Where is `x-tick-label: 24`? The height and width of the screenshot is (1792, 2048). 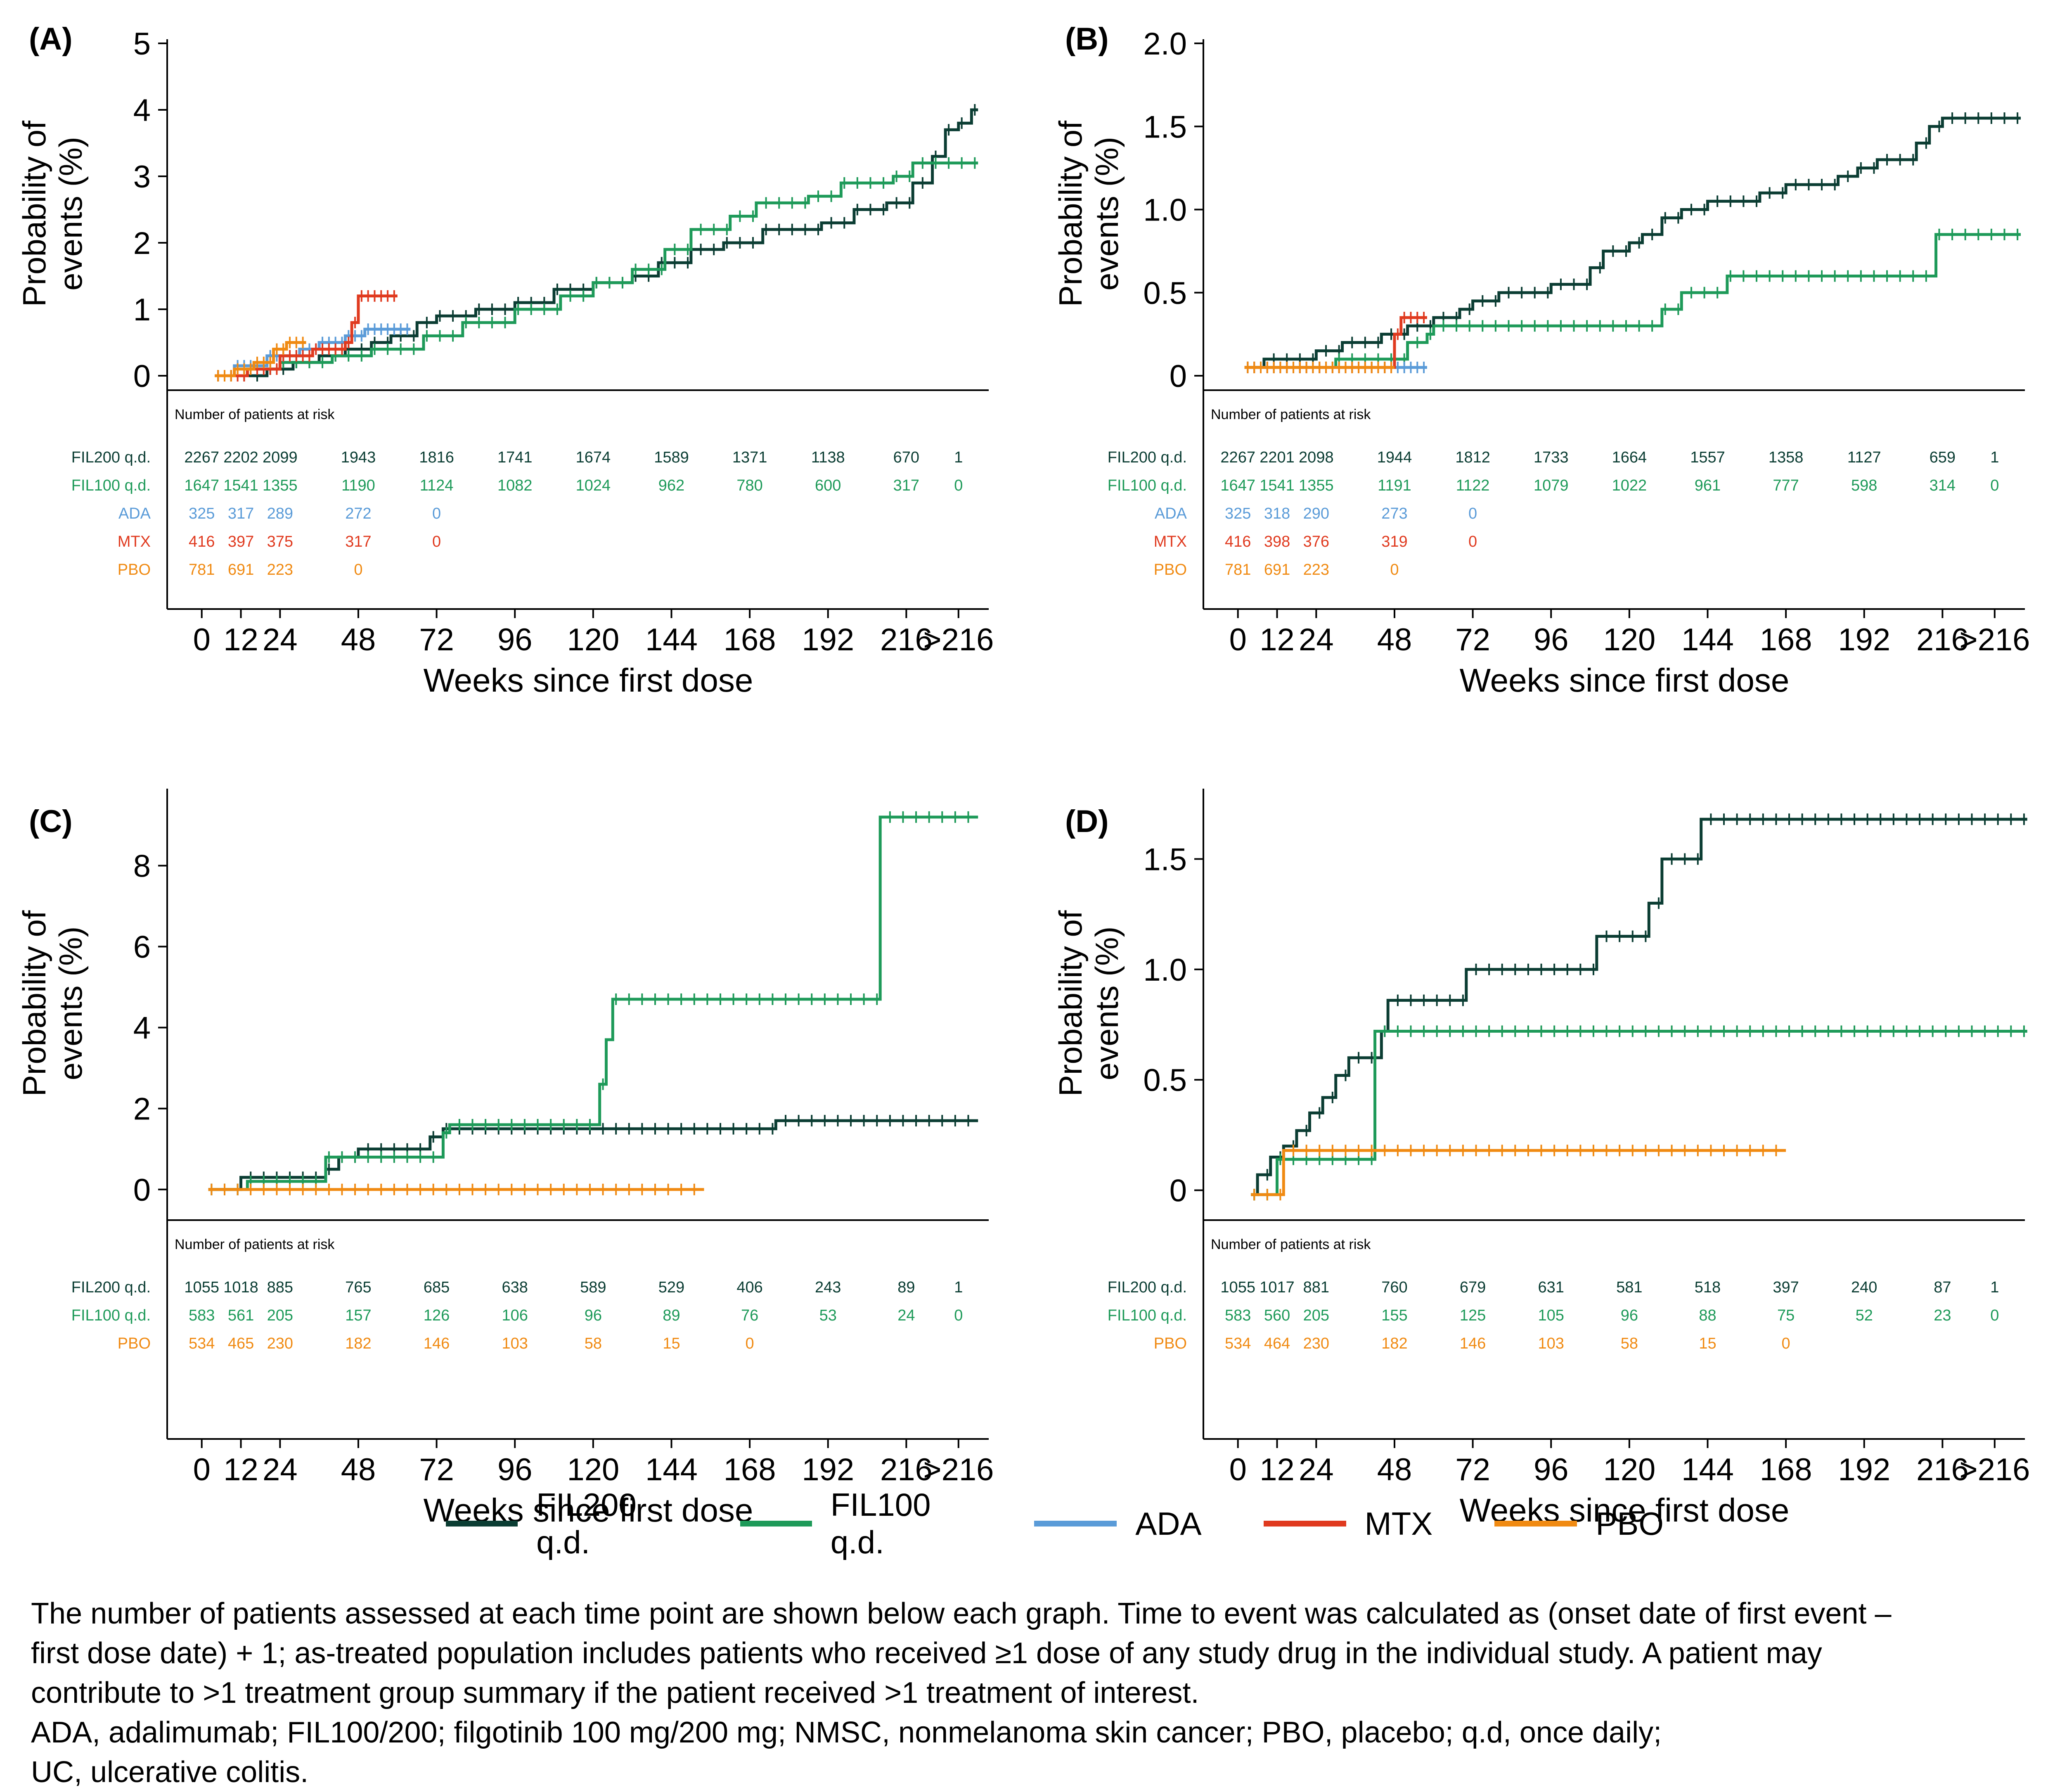 x-tick-label: 24 is located at coordinates (1316, 639).